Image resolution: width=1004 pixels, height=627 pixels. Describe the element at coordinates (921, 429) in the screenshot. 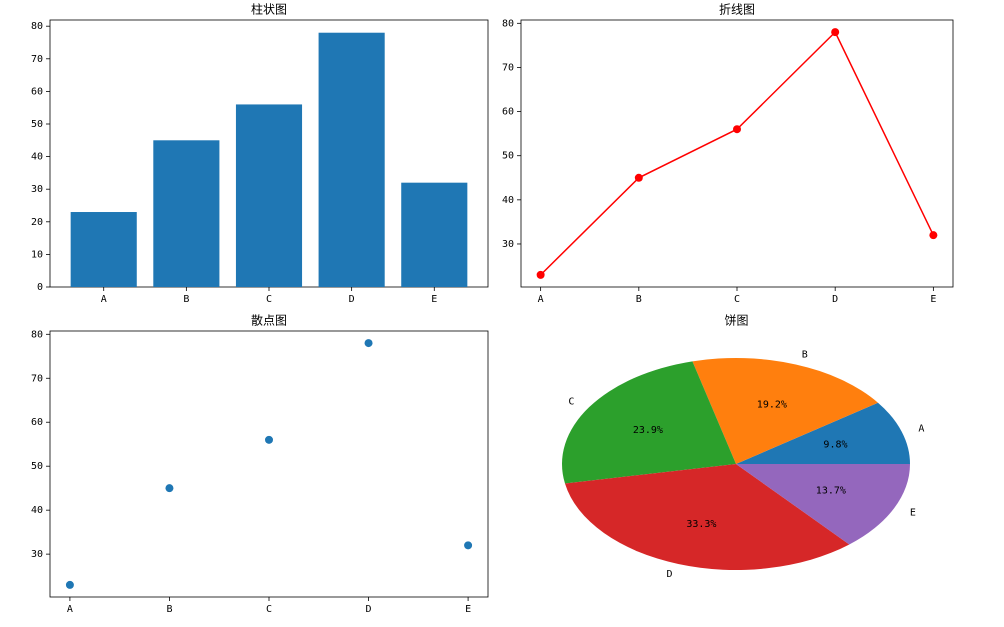

I see `pie-label: A` at that location.